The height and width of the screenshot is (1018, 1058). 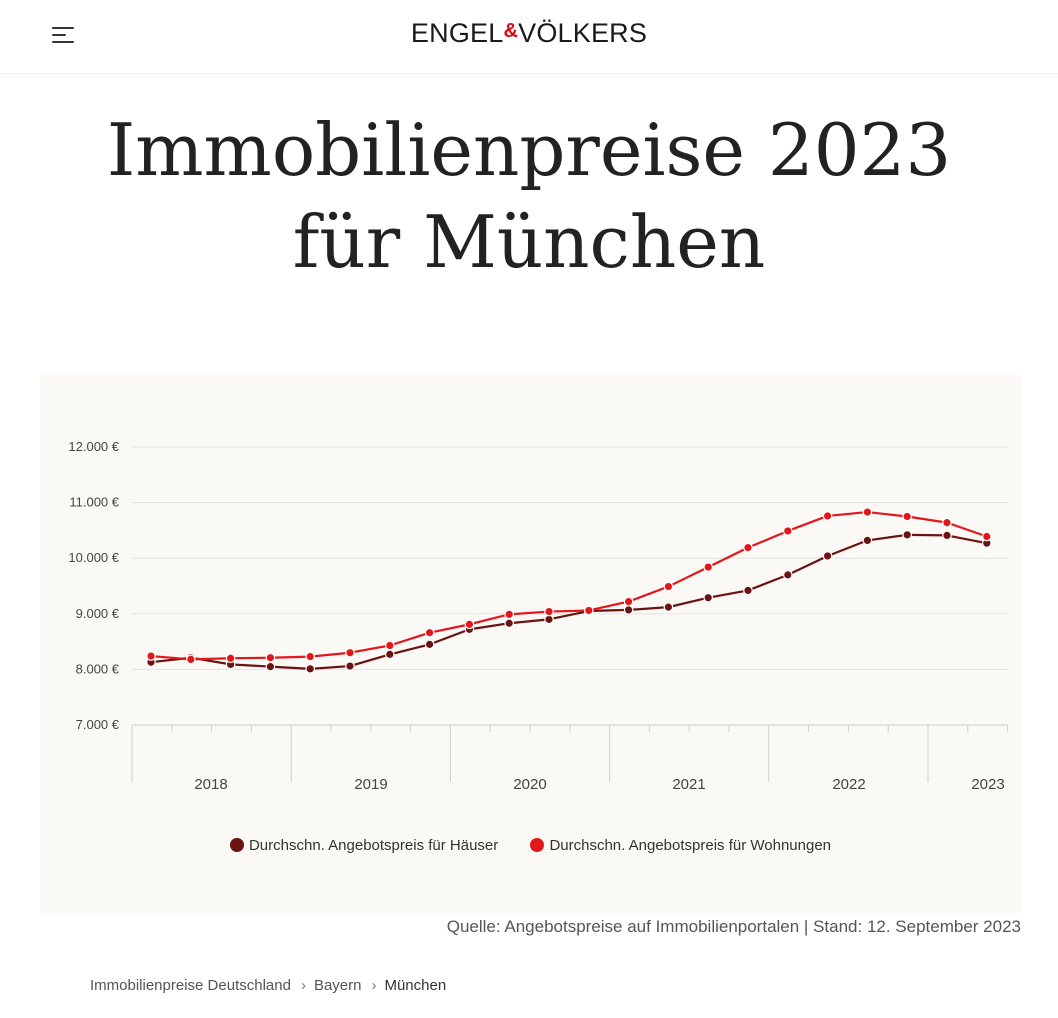 I want to click on legend-label-apartments: Durchschn. Angebotspreis für Wohnungen, so click(x=690, y=845).